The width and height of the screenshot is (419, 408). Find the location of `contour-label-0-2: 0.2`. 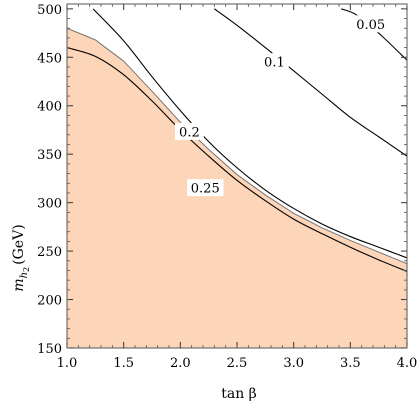

contour-label-0-2: 0.2 is located at coordinates (189, 132).